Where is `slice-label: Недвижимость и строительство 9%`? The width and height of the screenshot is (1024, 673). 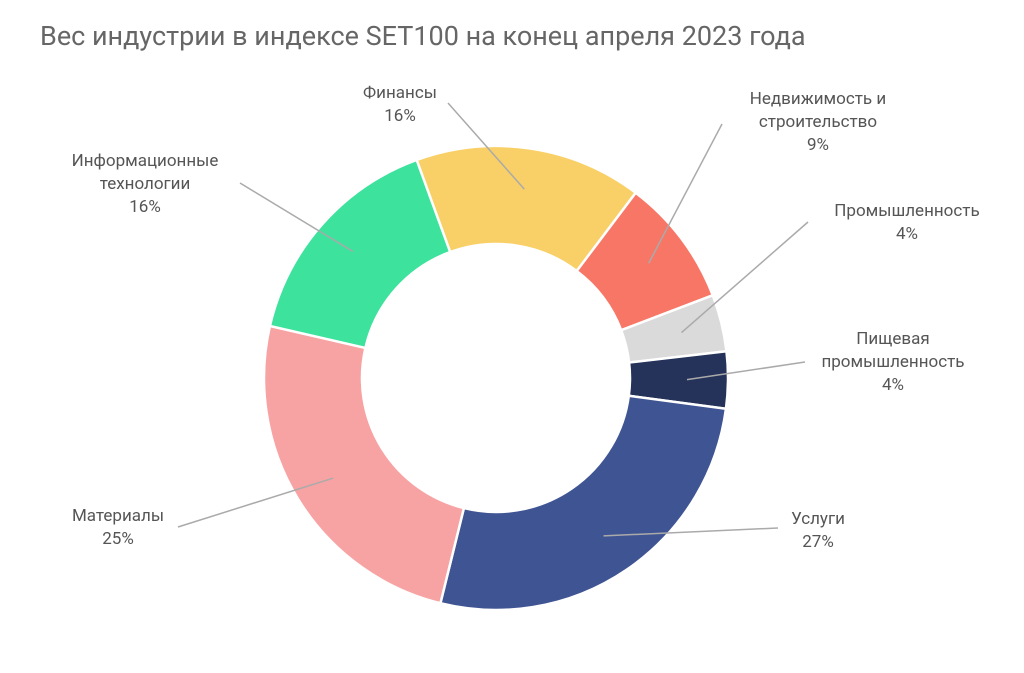 slice-label: Недвижимость и строительство 9% is located at coordinates (818, 122).